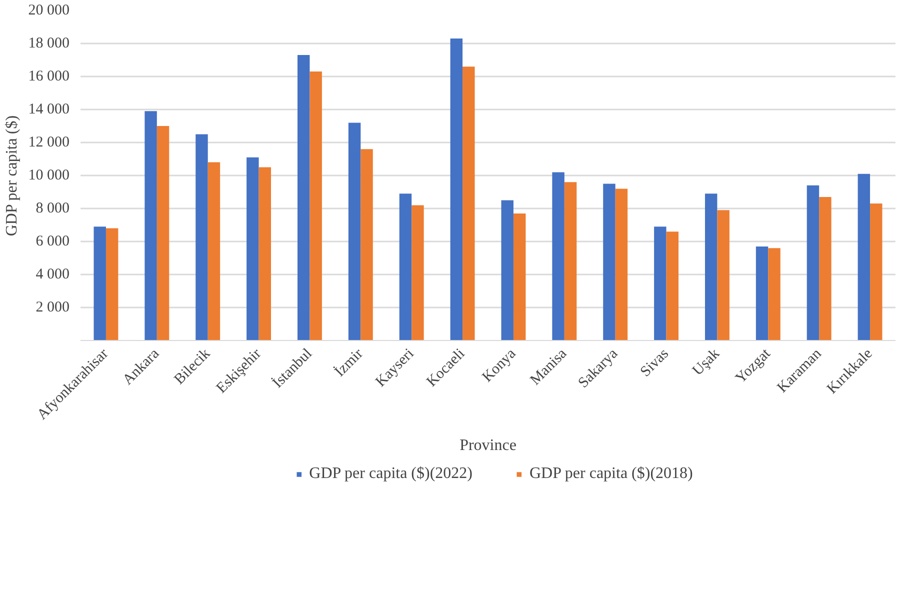 The width and height of the screenshot is (919, 601). I want to click on y-tick-label: 14 000, so click(49, 110).